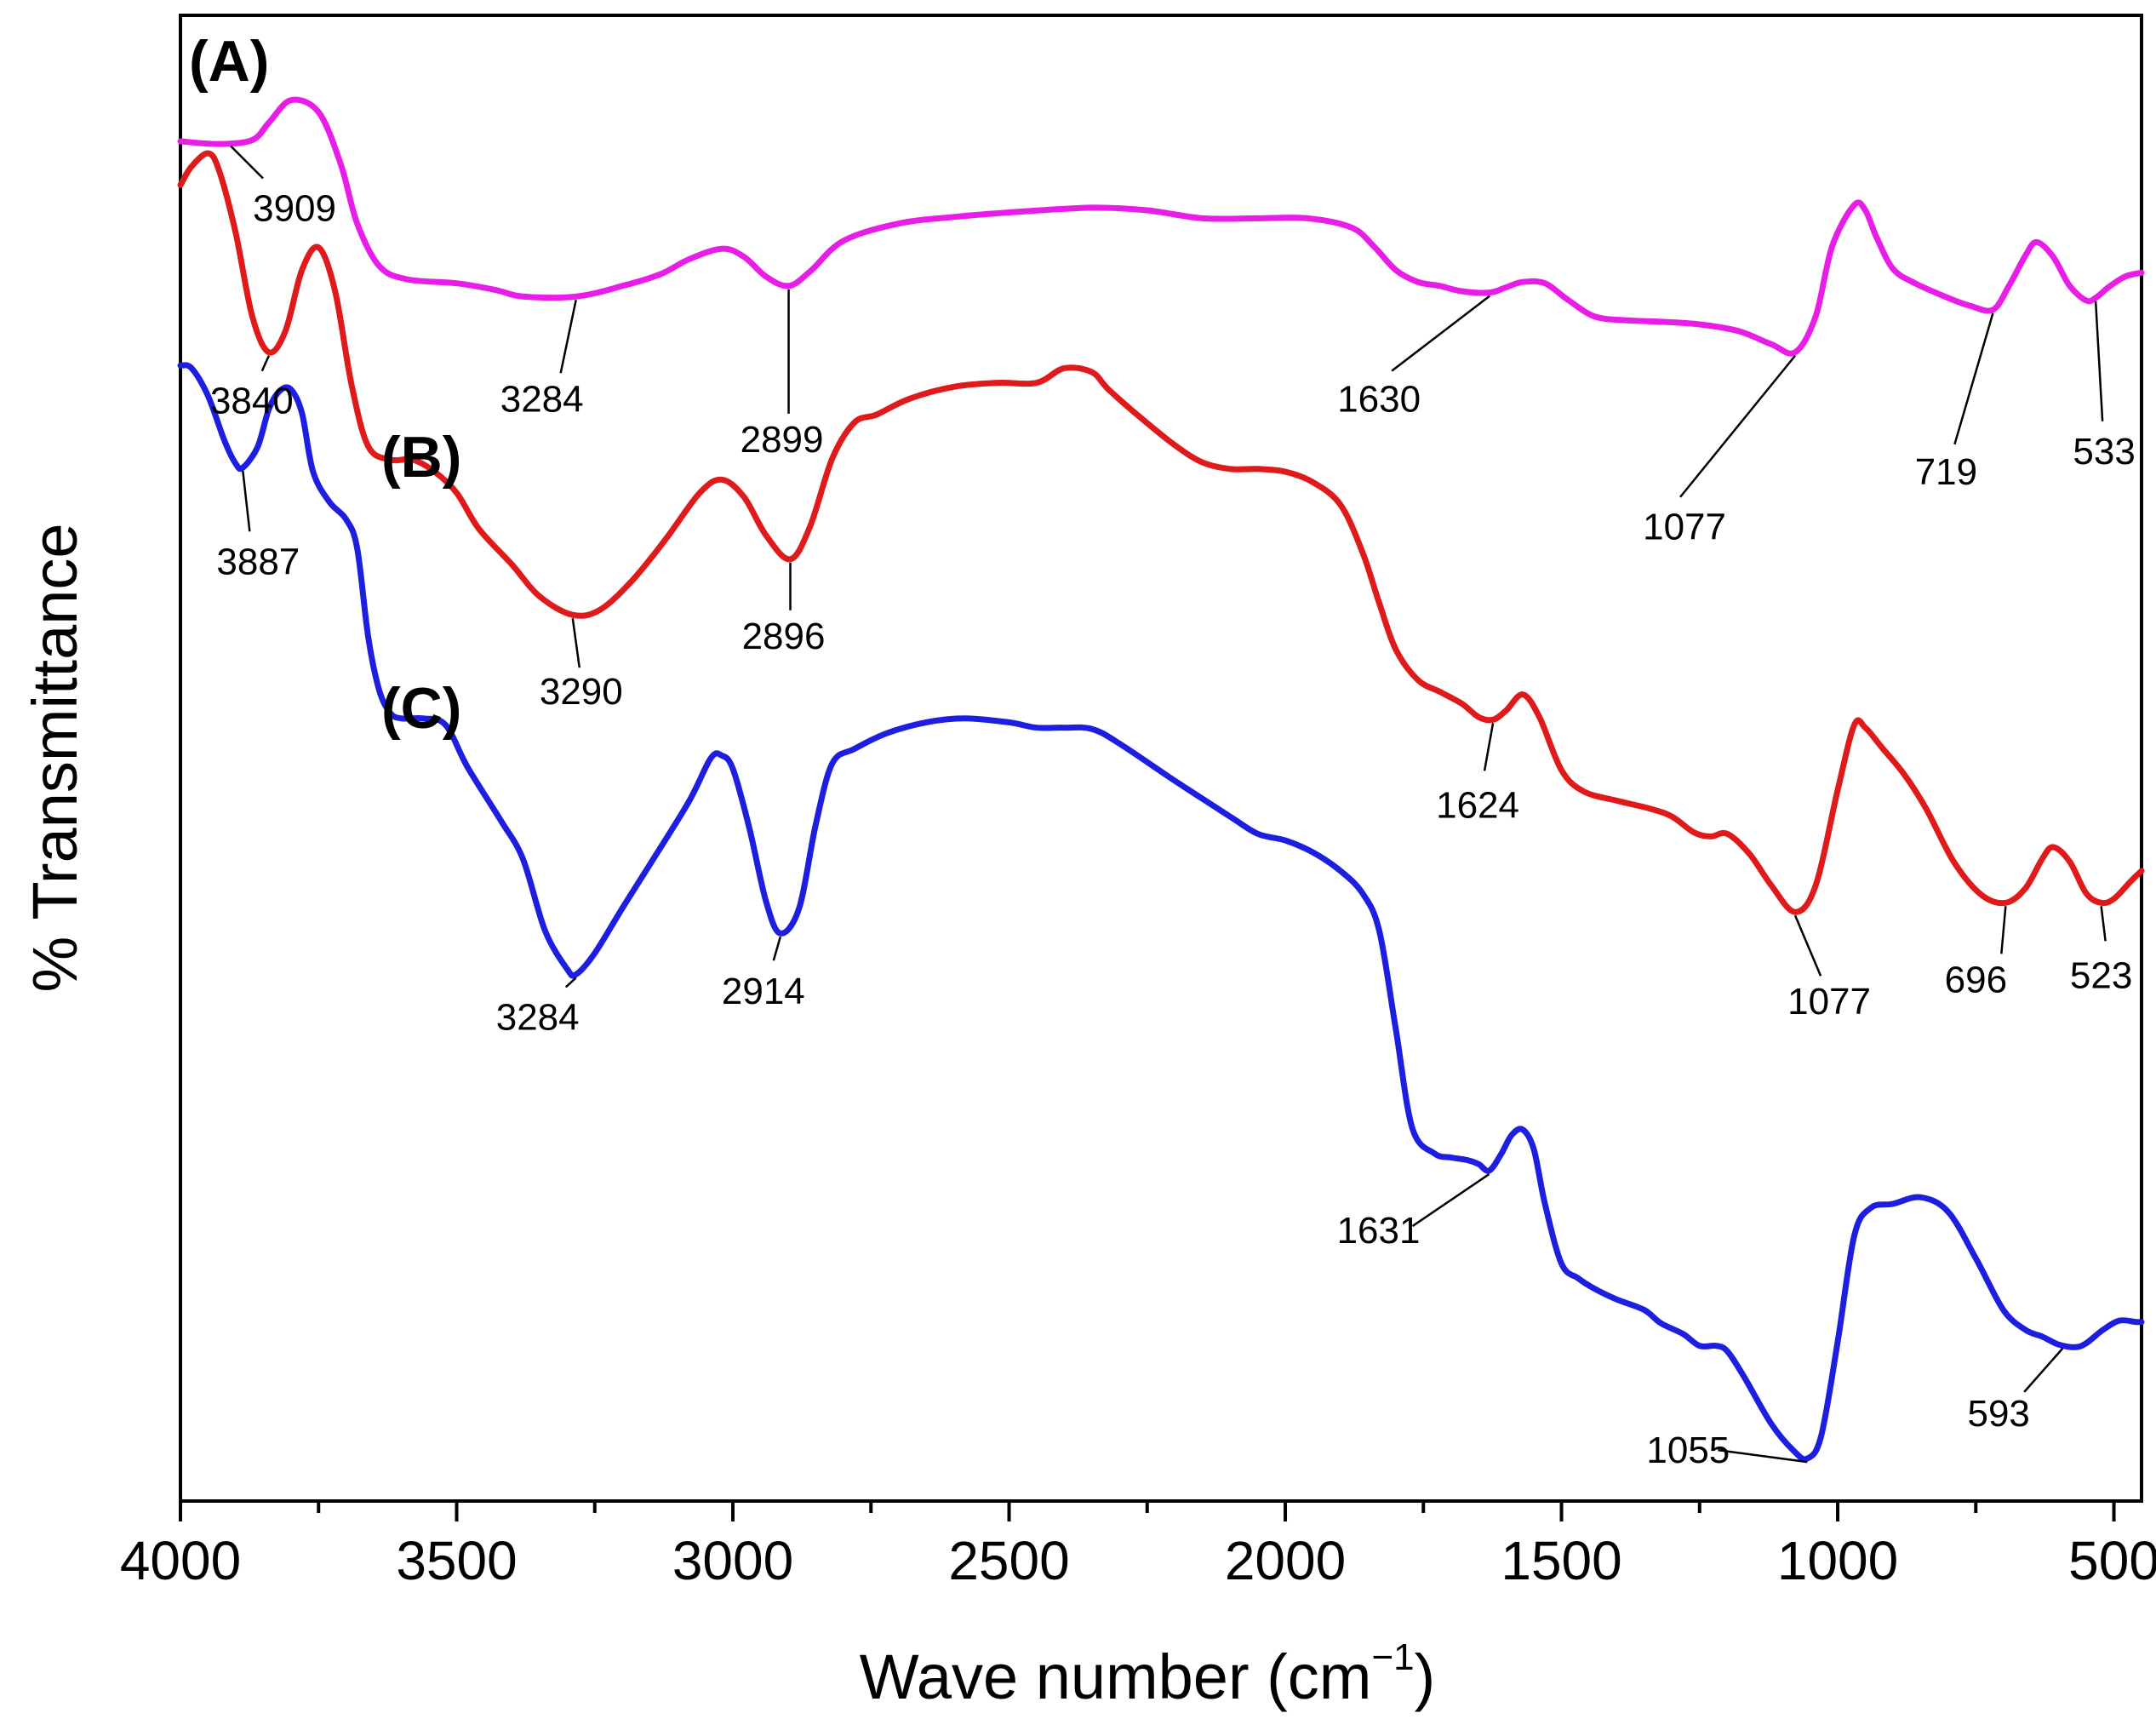 The image size is (2156, 1719). What do you see at coordinates (1688, 1451) in the screenshot?
I see `peak-label: 1055` at bounding box center [1688, 1451].